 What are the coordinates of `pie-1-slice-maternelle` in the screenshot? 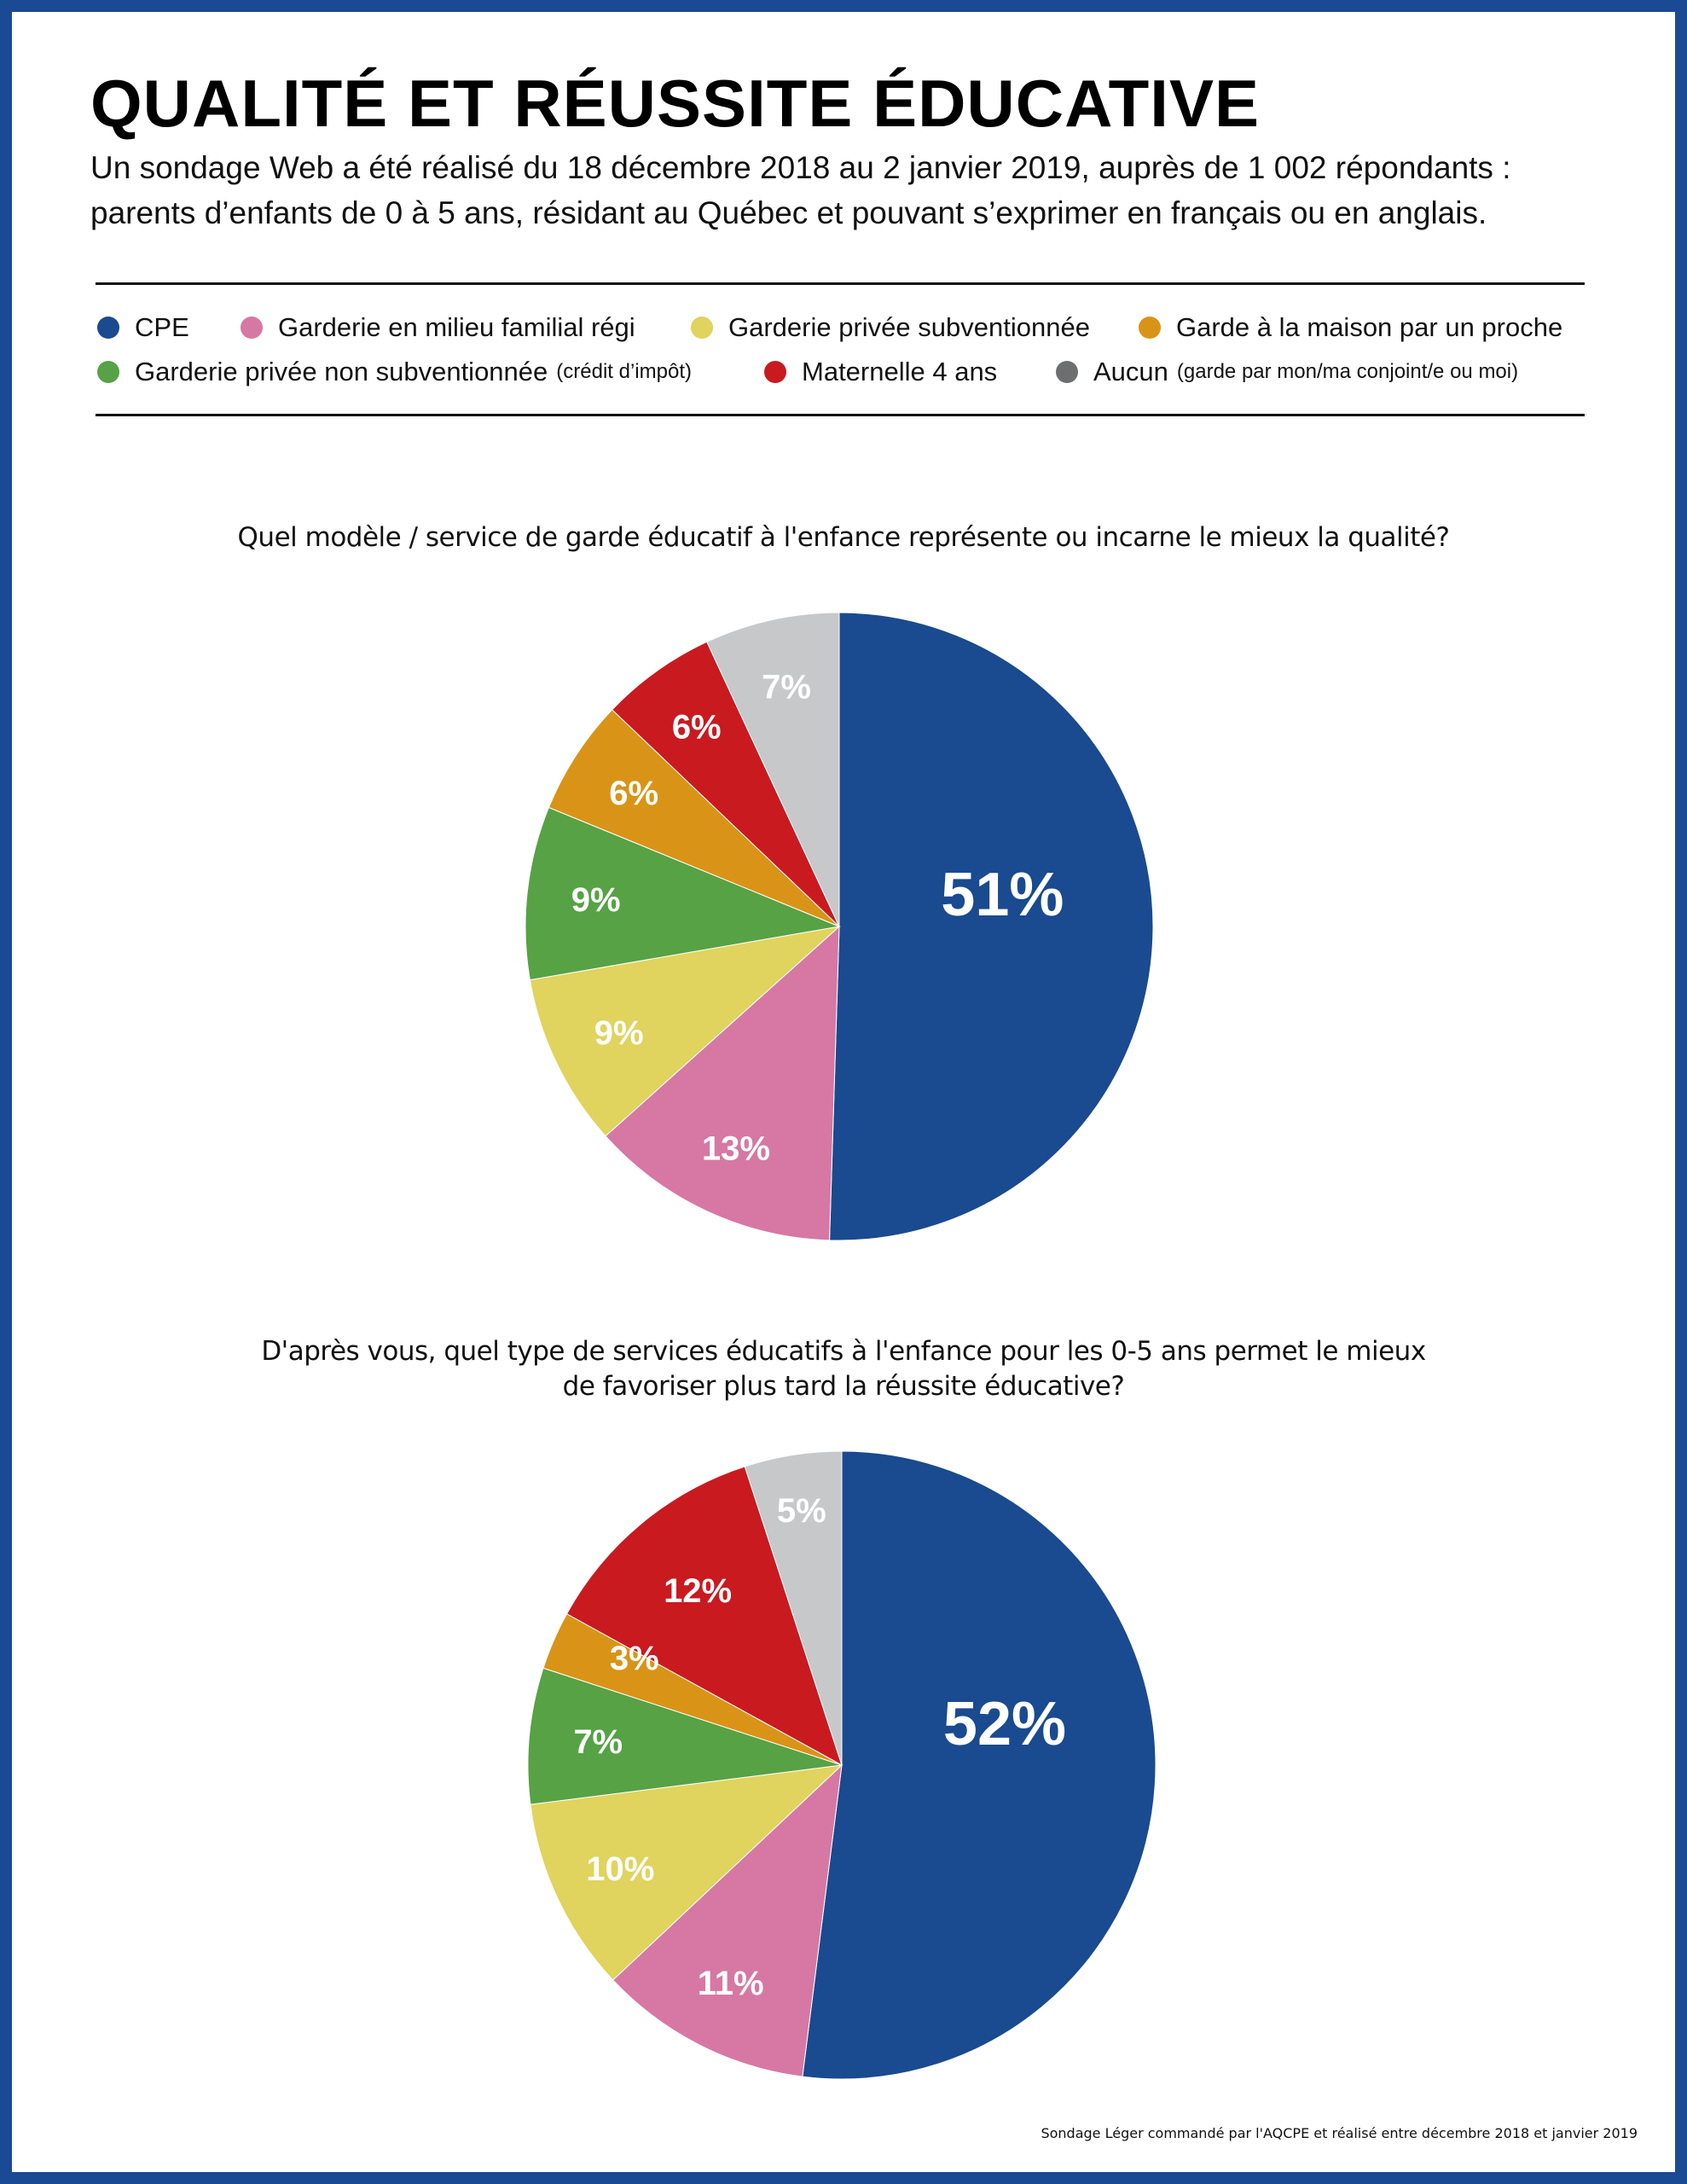 It's located at (726, 784).